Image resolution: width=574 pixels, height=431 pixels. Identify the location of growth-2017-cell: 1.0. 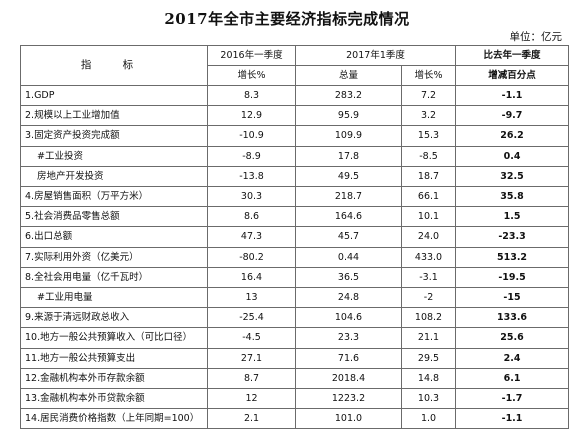
(428, 419).